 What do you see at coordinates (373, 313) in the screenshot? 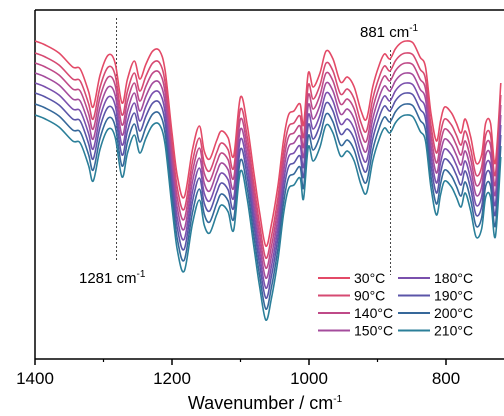
I see `legend-label-2: 140°C` at bounding box center [373, 313].